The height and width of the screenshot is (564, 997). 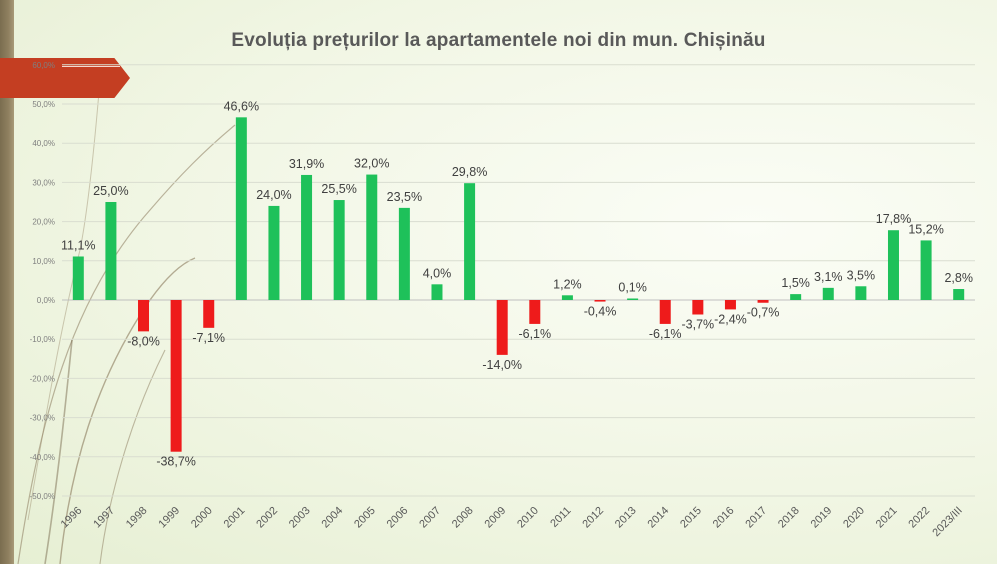 What do you see at coordinates (469, 172) in the screenshot?
I see `data-label: 29,8%` at bounding box center [469, 172].